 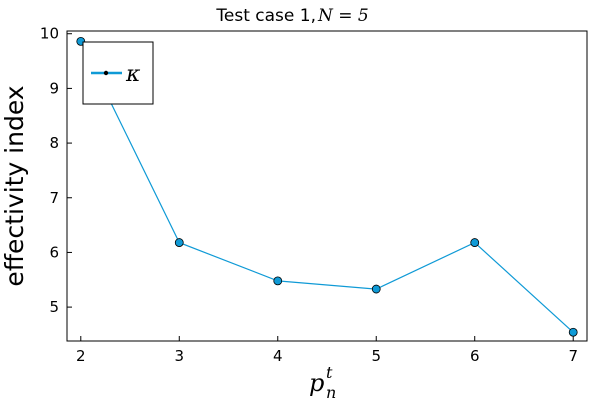 I want to click on y-tick-label: 9, so click(x=54, y=88).